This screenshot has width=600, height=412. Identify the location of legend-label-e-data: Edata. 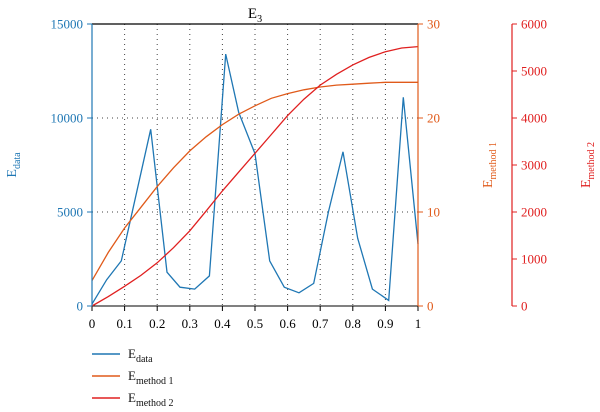
(140, 355).